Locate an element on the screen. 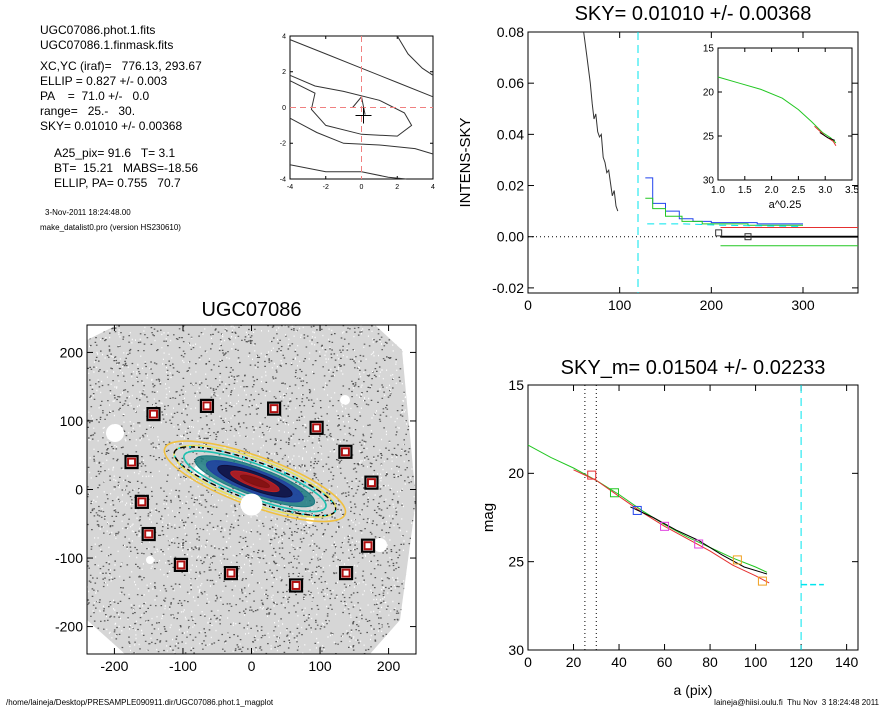 Image resolution: width=885 pixels, height=708 pixels. mag-frame is located at coordinates (693, 517).